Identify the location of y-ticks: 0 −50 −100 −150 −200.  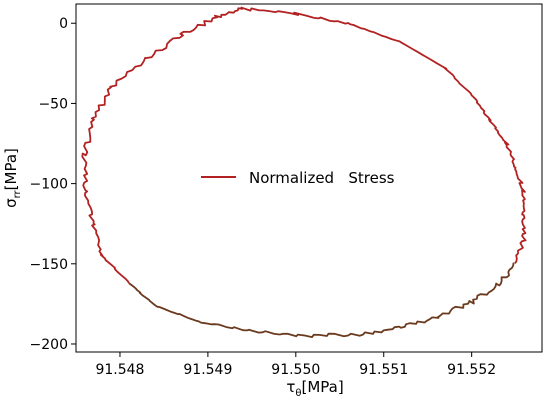
(53, 184).